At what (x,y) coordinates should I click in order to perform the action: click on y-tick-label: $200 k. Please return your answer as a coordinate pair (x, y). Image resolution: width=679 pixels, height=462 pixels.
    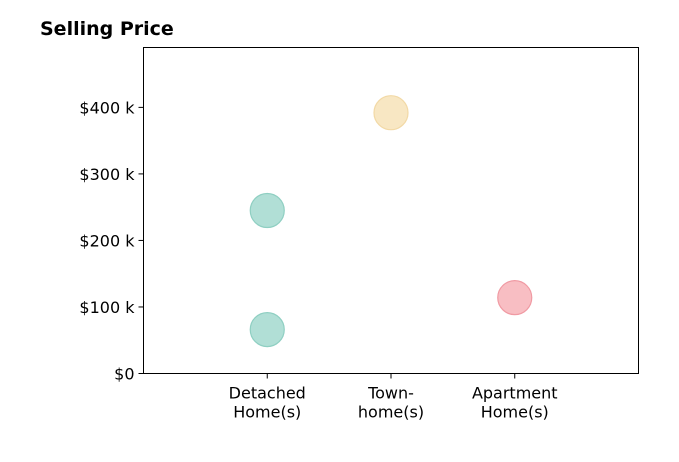
    Looking at the image, I should click on (107, 240).